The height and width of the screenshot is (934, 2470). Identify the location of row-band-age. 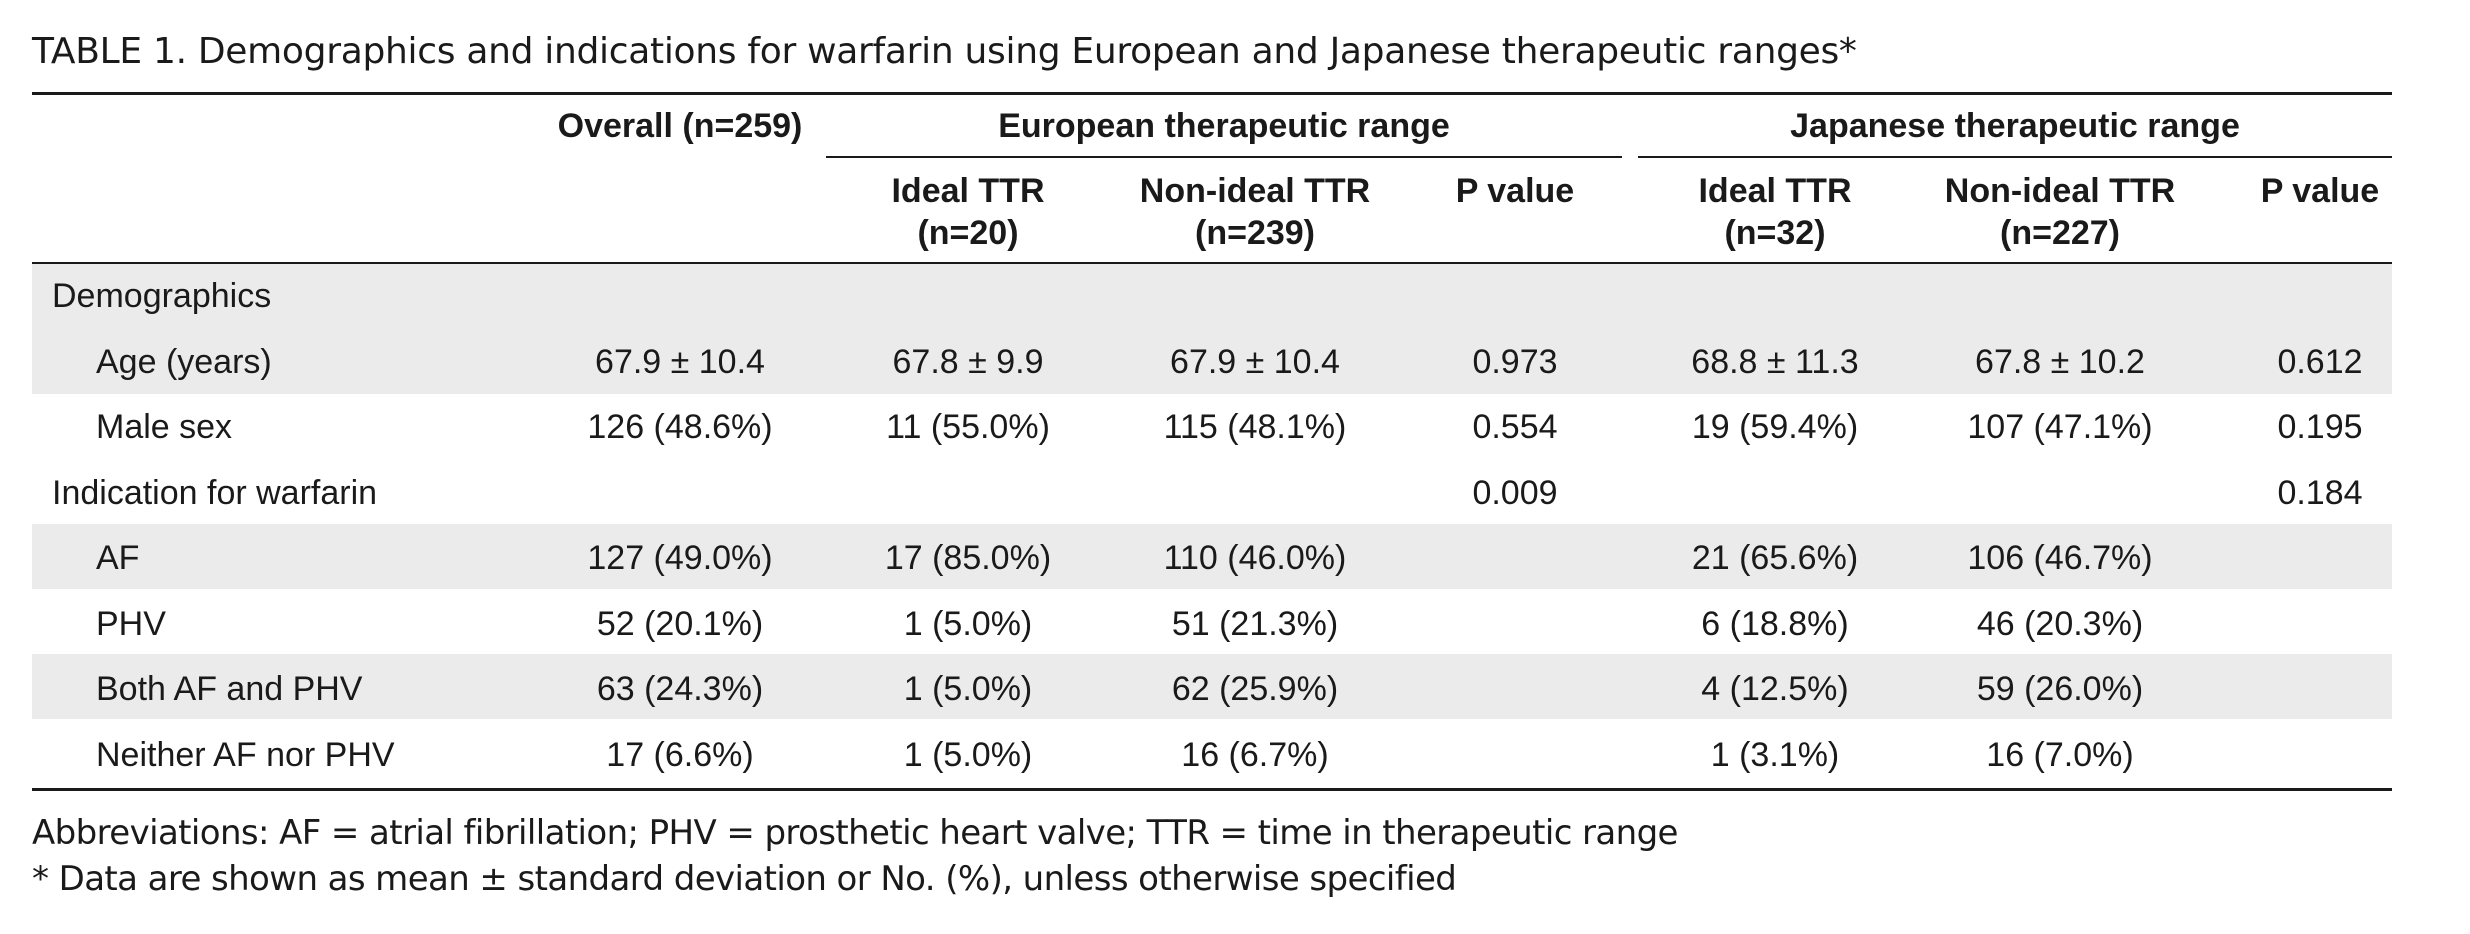
(1212, 361).